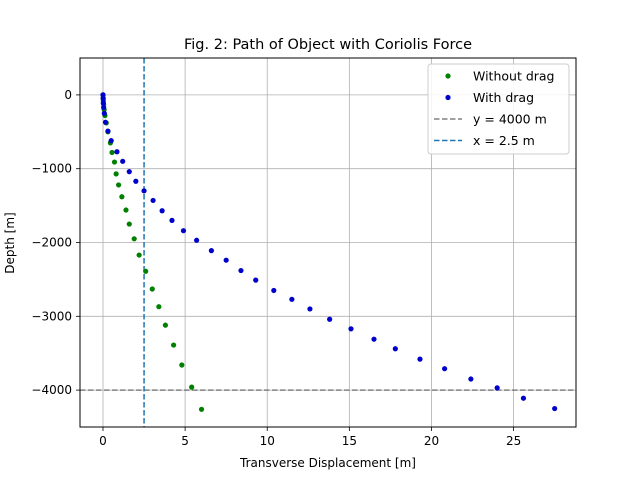  Describe the element at coordinates (185, 441) in the screenshot. I see `x-tick-label: 5` at that location.